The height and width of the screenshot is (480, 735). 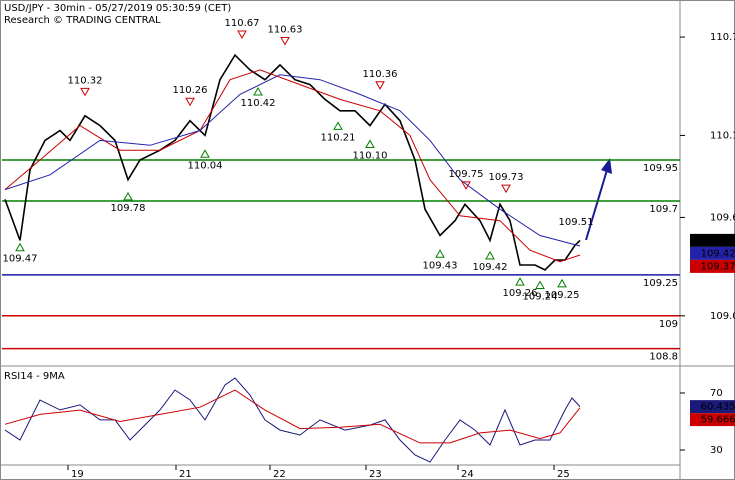 What do you see at coordinates (440, 265) in the screenshot?
I see `low-label: 109.43` at bounding box center [440, 265].